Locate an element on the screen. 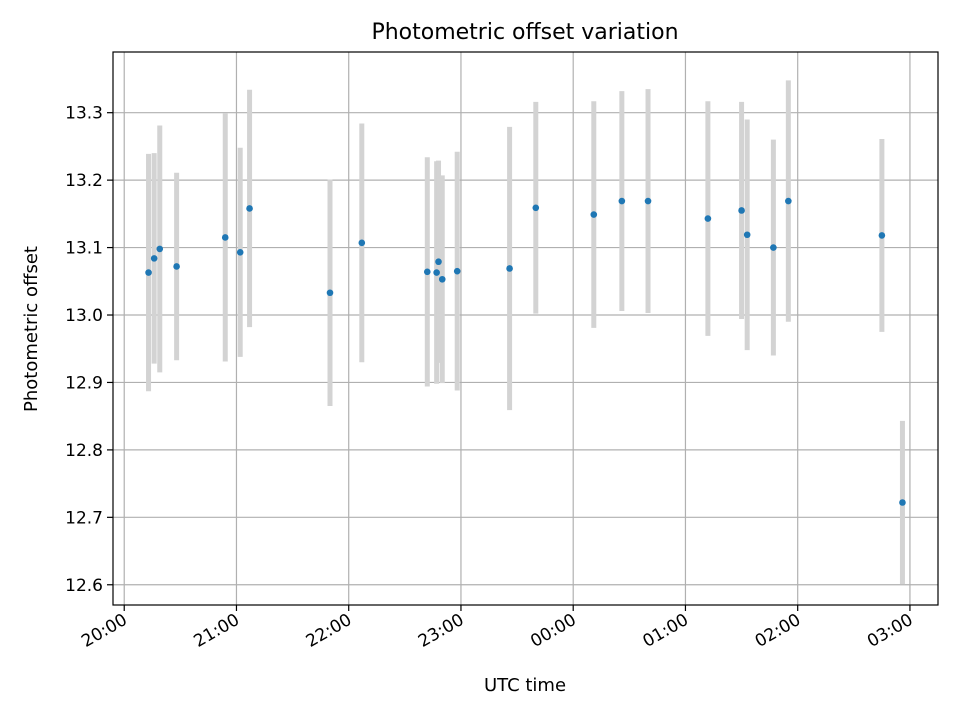 The height and width of the screenshot is (720, 960). y-tick-label: 12.6 is located at coordinates (84, 586).